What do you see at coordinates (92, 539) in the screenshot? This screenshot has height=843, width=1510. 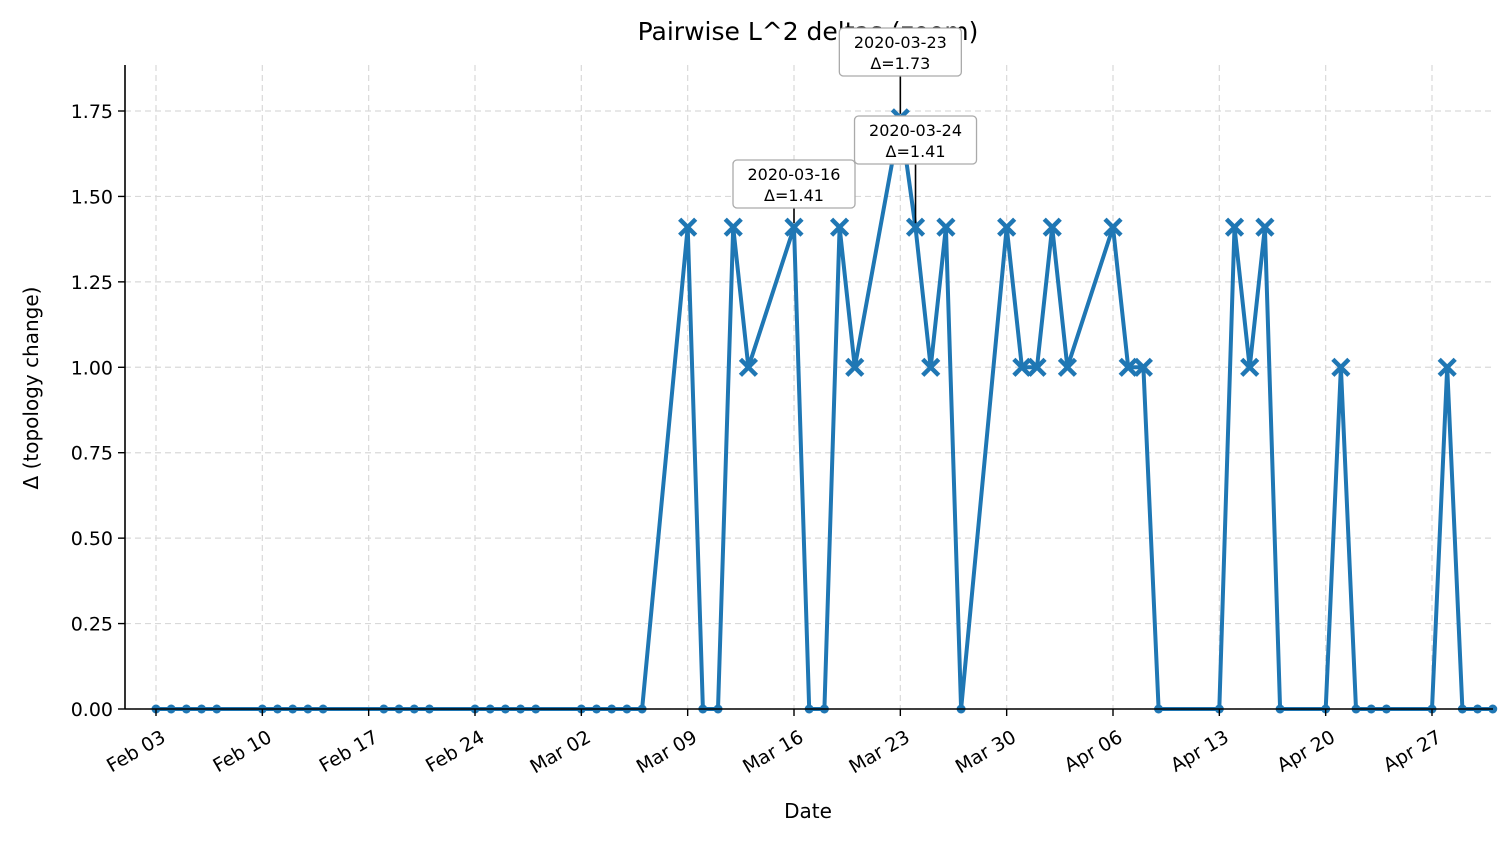 I see `y-tick-label: 0.50` at bounding box center [92, 539].